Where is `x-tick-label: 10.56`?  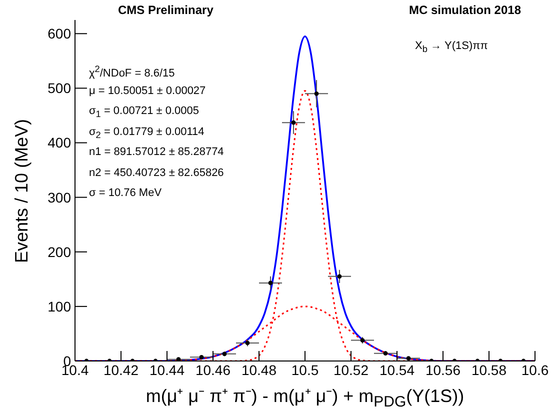 x-tick-label: 10.56 is located at coordinates (443, 370).